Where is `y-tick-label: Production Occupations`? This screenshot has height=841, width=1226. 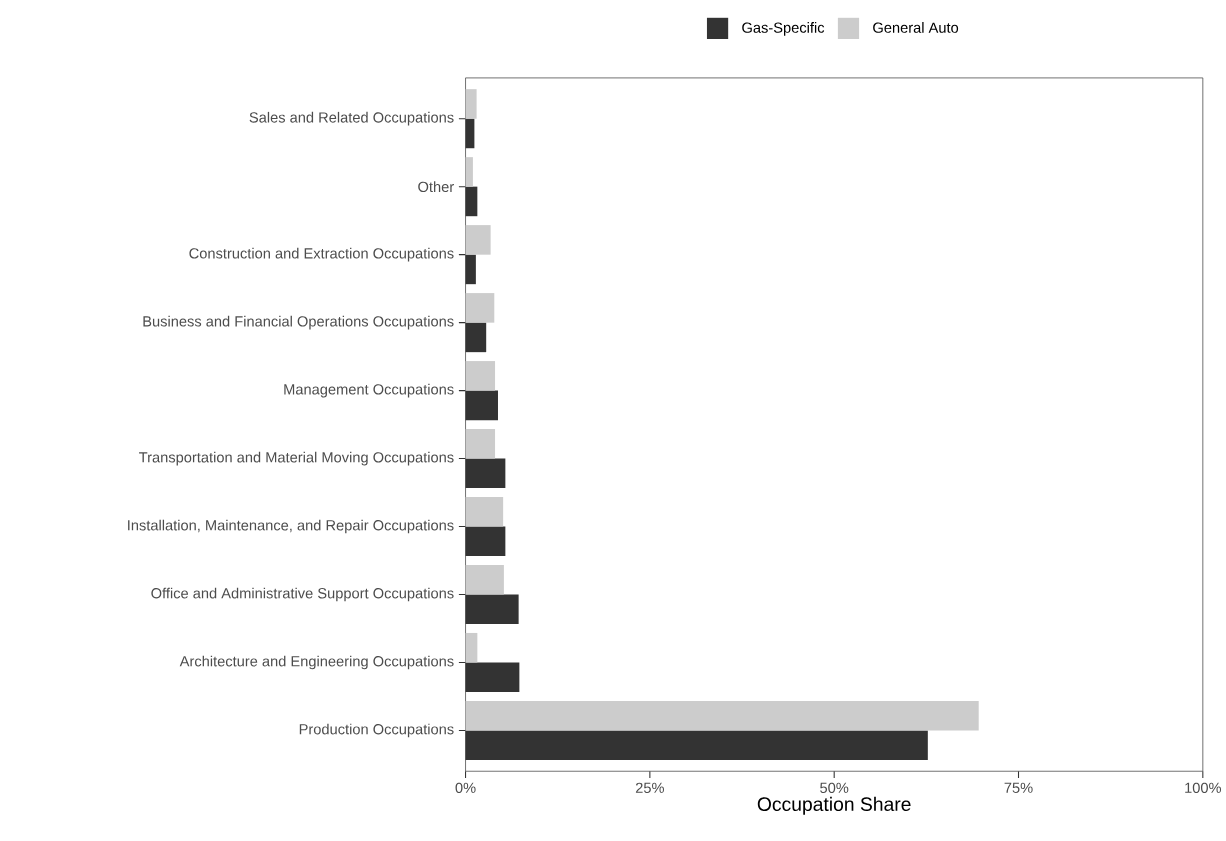
y-tick-label: Production Occupations is located at coordinates (376, 730).